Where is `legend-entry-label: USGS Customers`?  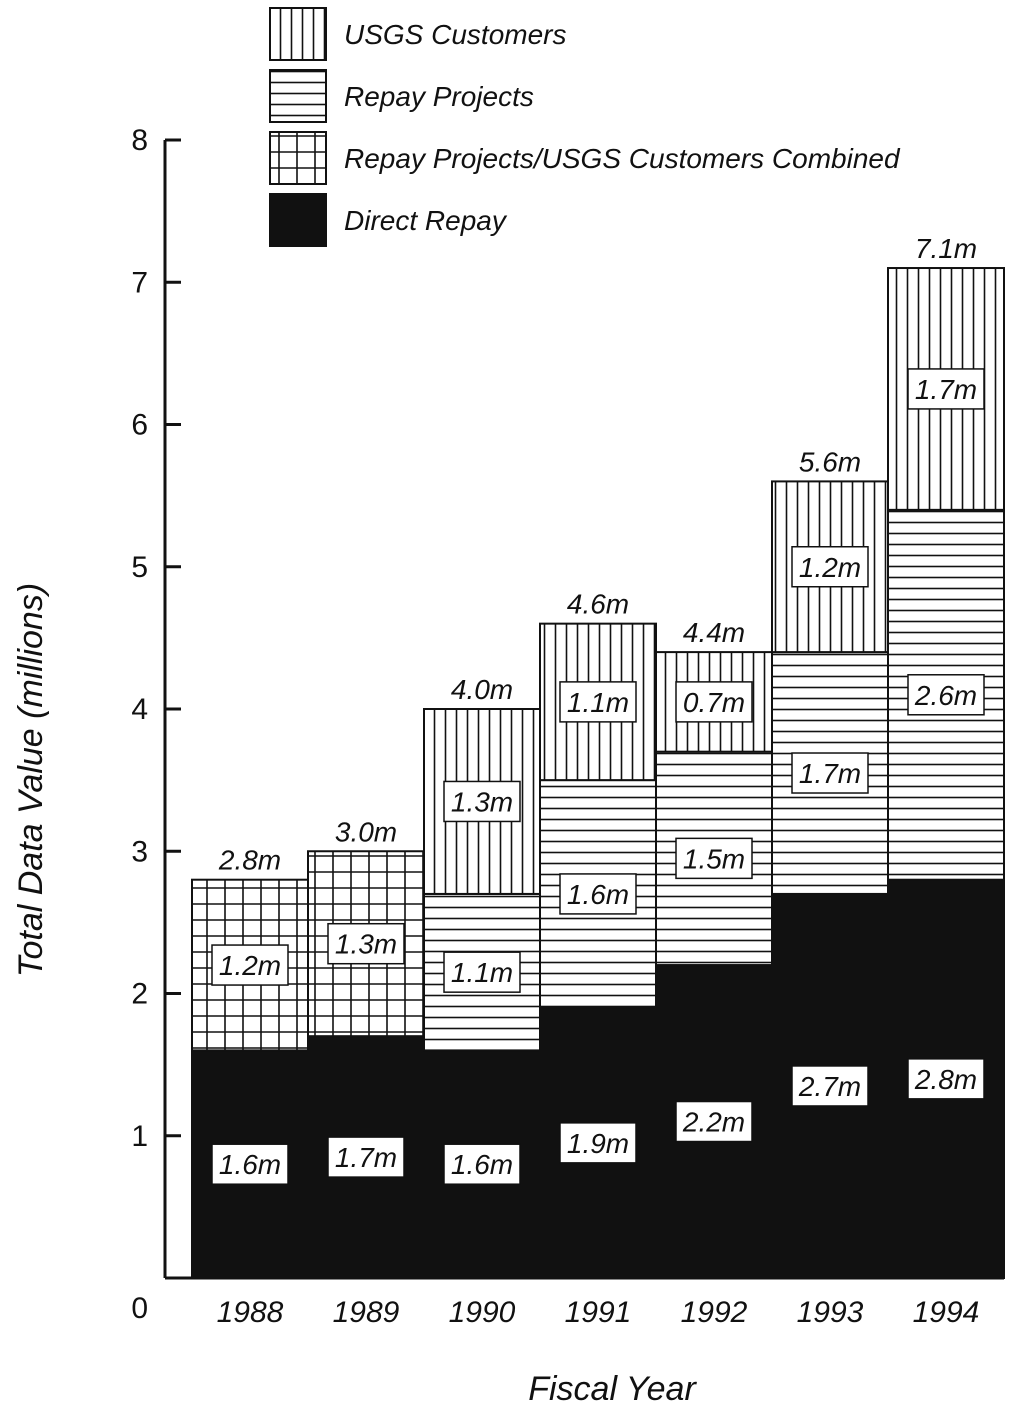
legend-entry-label: USGS Customers is located at coordinates (455, 34).